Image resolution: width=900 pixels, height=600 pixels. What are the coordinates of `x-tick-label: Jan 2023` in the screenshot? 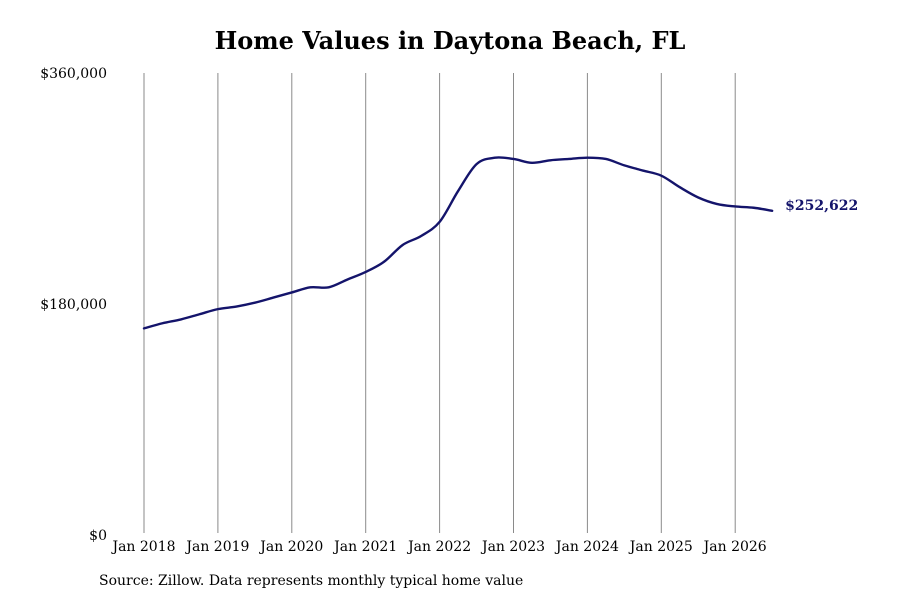 It's located at (512, 547).